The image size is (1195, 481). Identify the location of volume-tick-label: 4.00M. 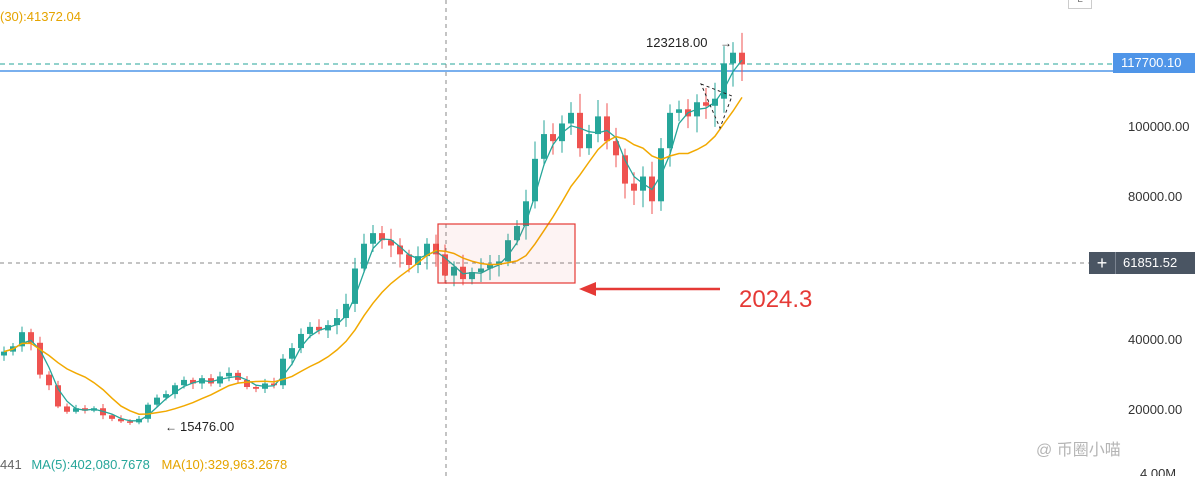
(1158, 471).